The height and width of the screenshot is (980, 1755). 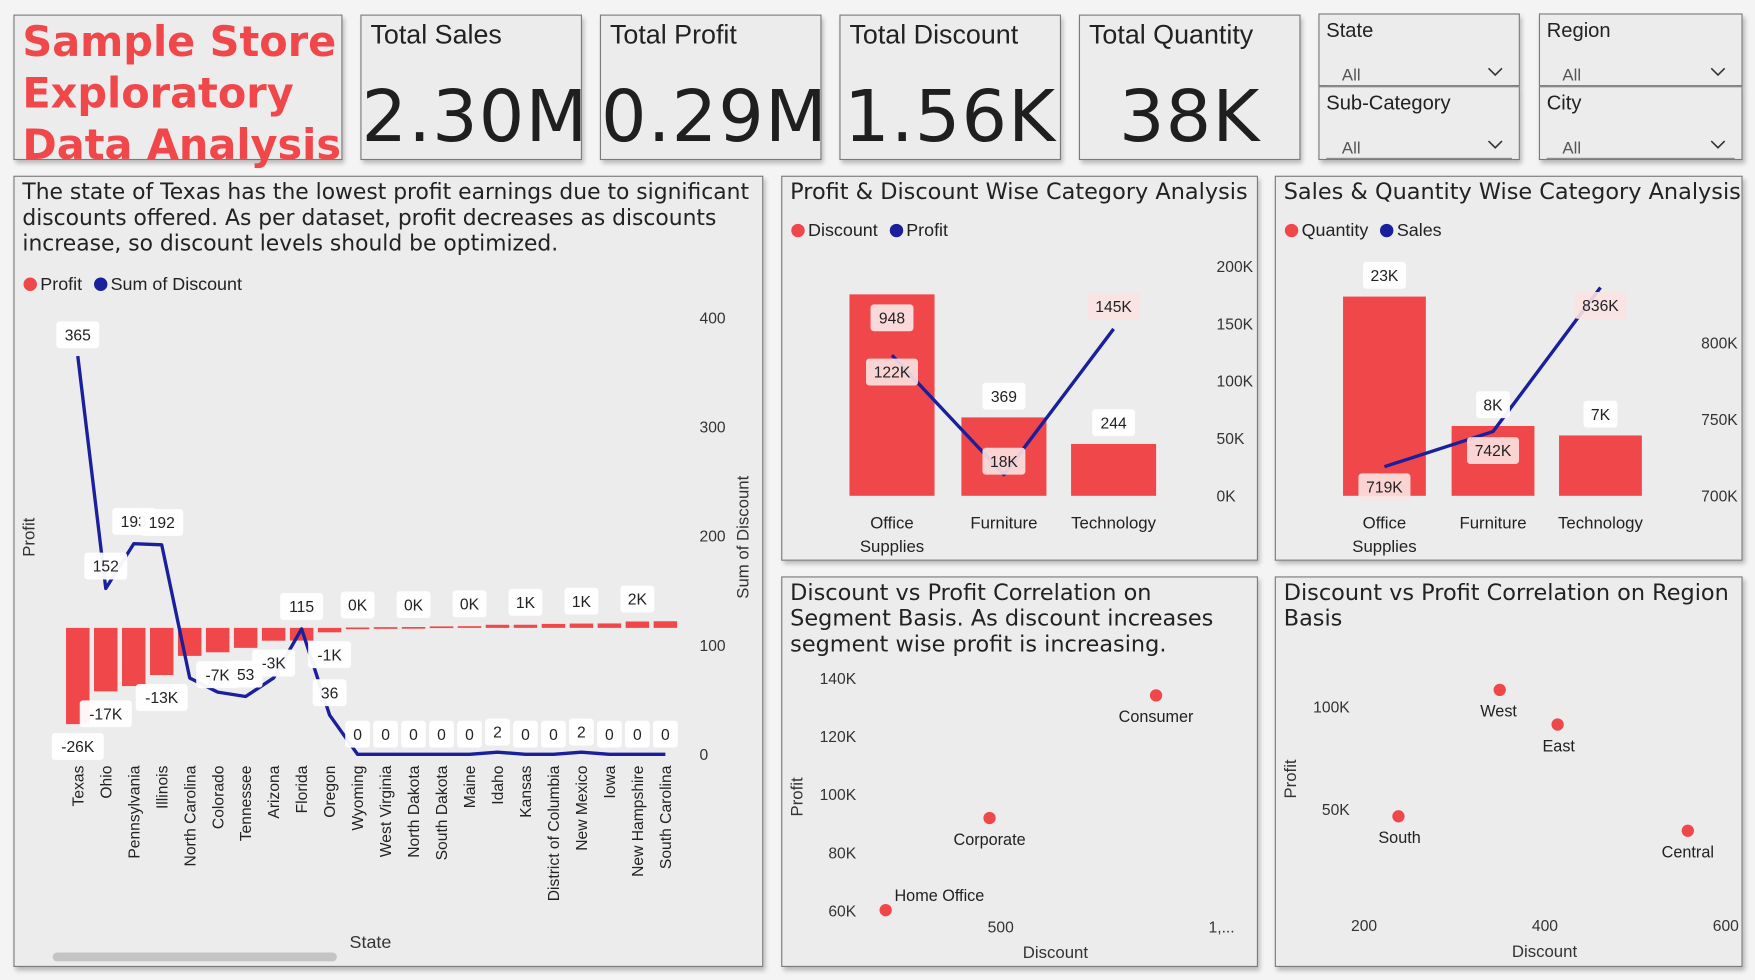 What do you see at coordinates (194, 957) in the screenshot?
I see `horizontal-scrollbar` at bounding box center [194, 957].